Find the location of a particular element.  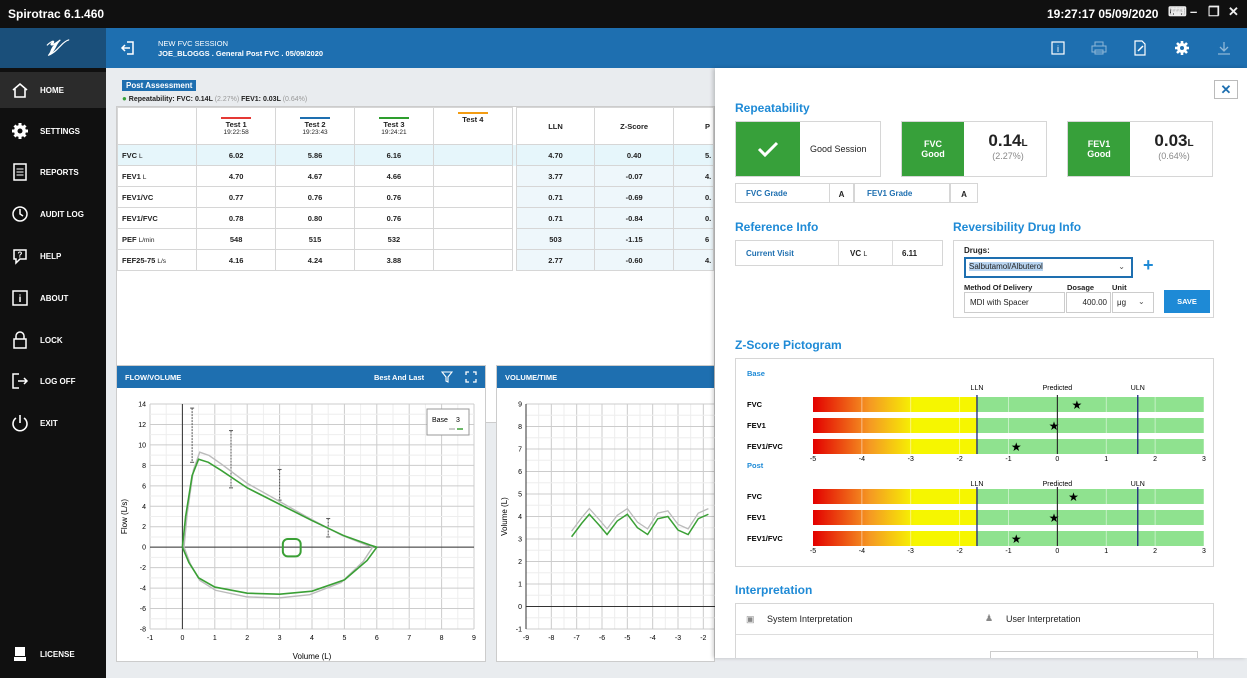

interpretation-dropdown is located at coordinates (1094, 654).